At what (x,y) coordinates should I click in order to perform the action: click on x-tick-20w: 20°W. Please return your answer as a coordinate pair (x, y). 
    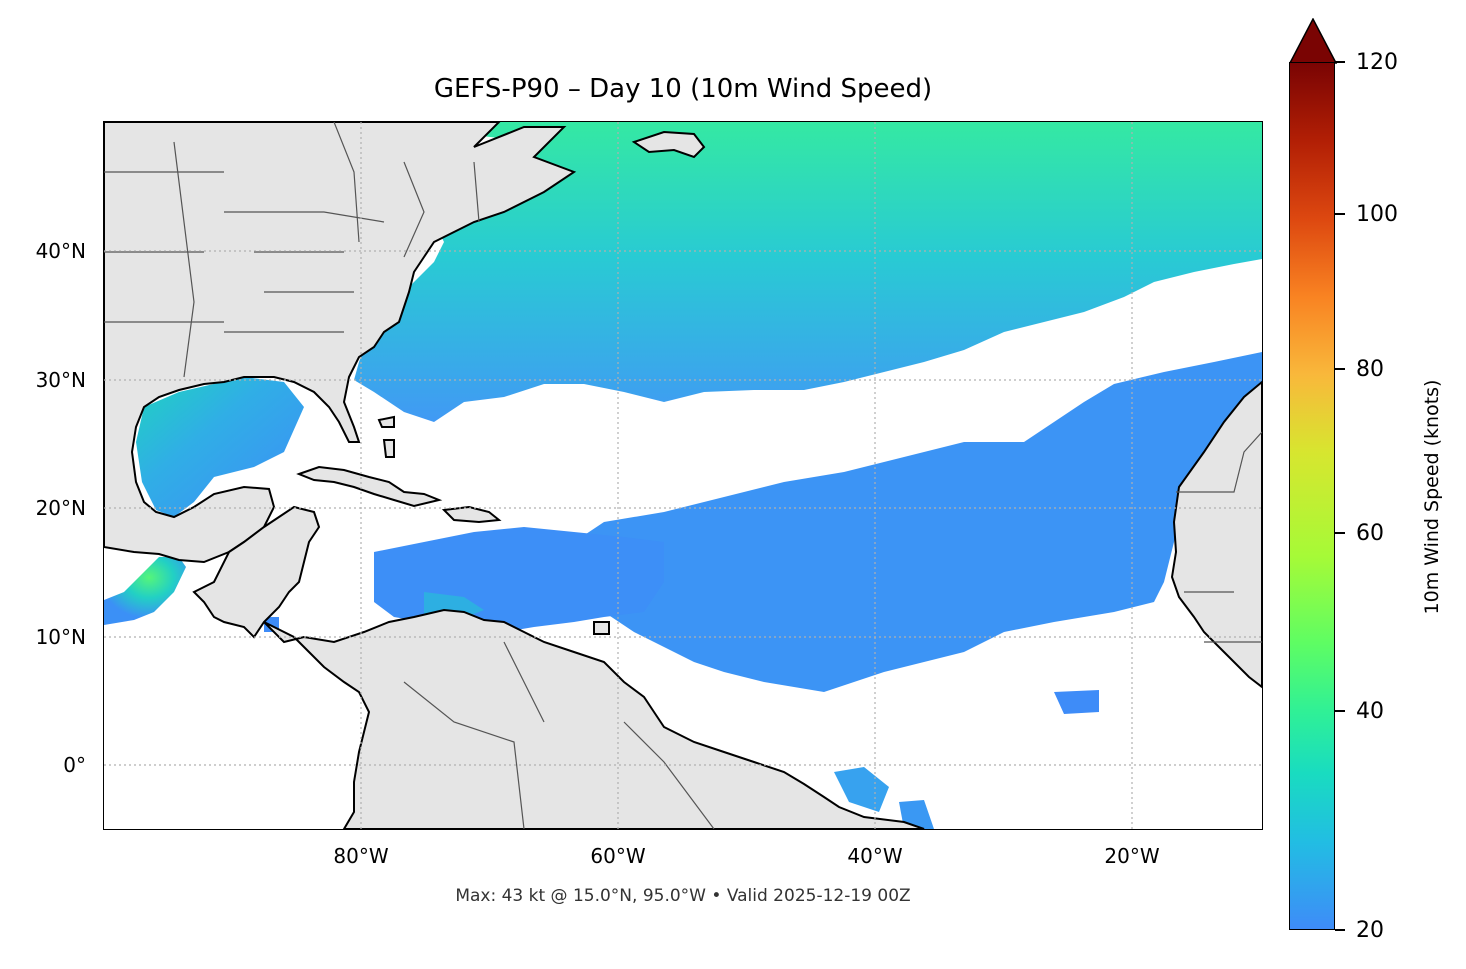
    Looking at the image, I should click on (1132, 856).